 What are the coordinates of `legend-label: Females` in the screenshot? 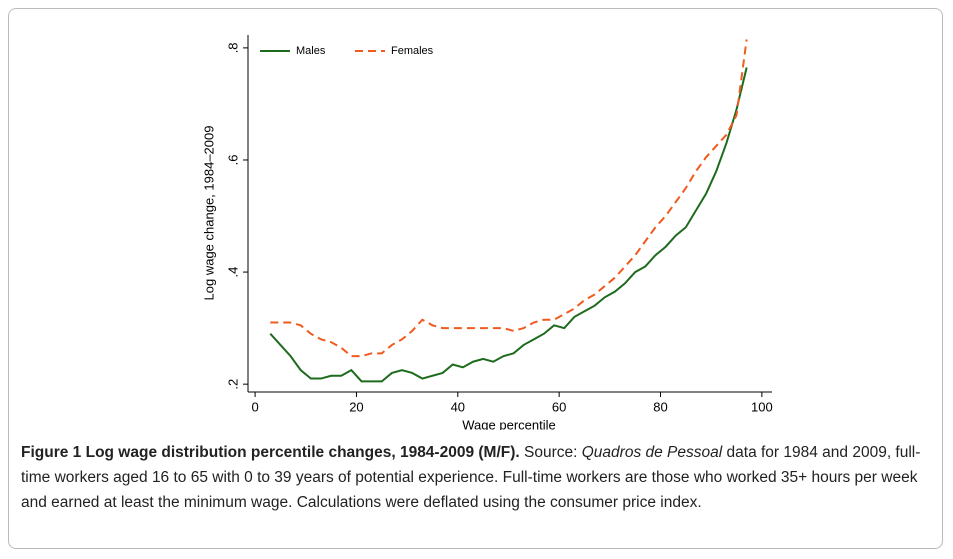 It's located at (412, 51).